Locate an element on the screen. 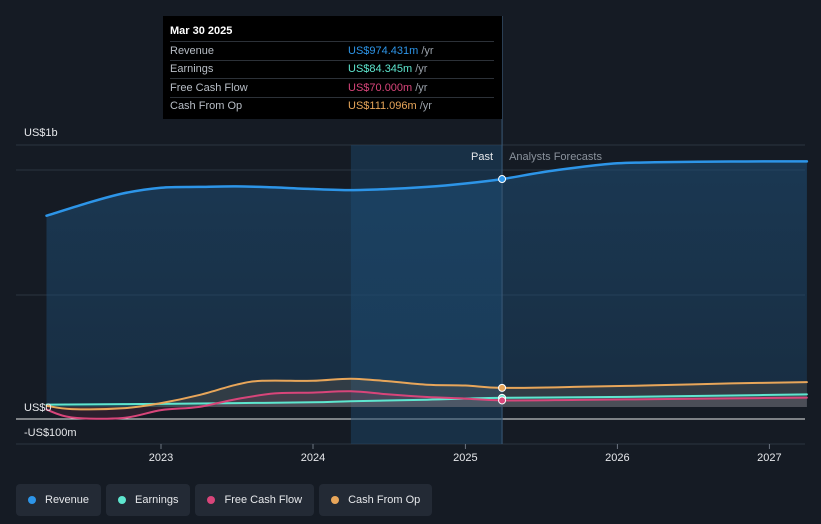 This screenshot has width=821, height=524. x-axis-ticks: 2023 2024 2025 2026 2027 is located at coordinates (465, 454).